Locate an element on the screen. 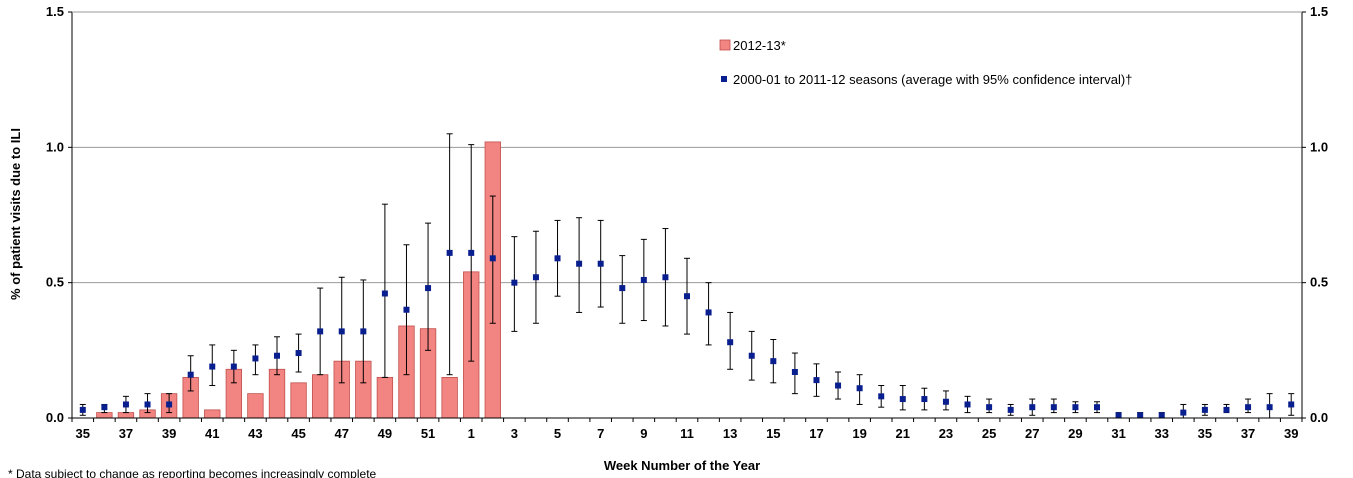  x-tick-label: 43 is located at coordinates (255, 433).